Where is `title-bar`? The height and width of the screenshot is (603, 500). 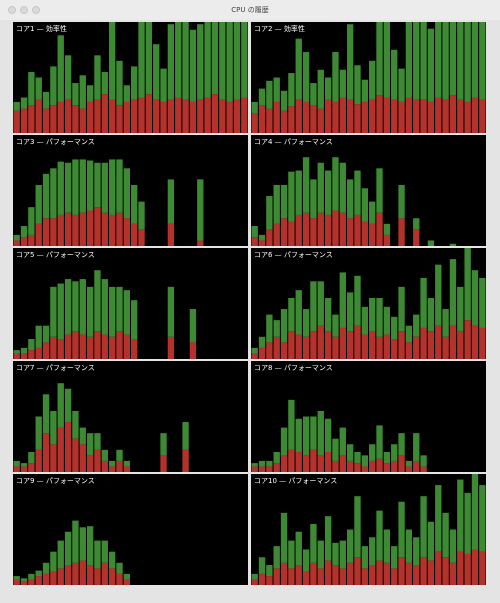 title-bar is located at coordinates (250, 10).